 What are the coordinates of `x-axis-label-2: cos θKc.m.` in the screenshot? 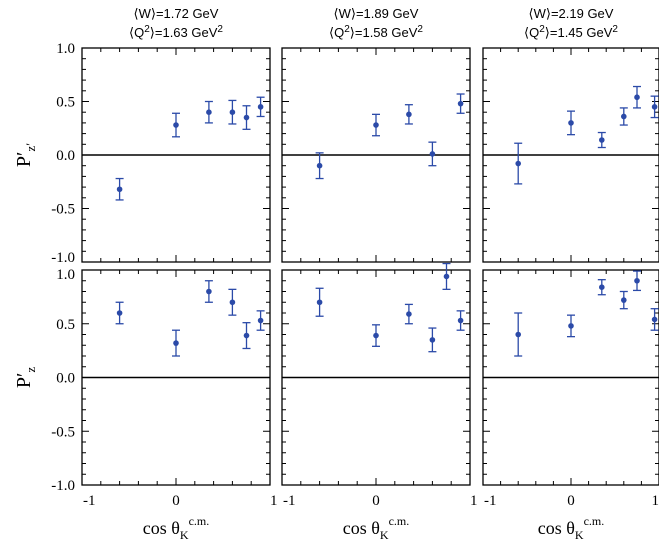 It's located at (571, 528).